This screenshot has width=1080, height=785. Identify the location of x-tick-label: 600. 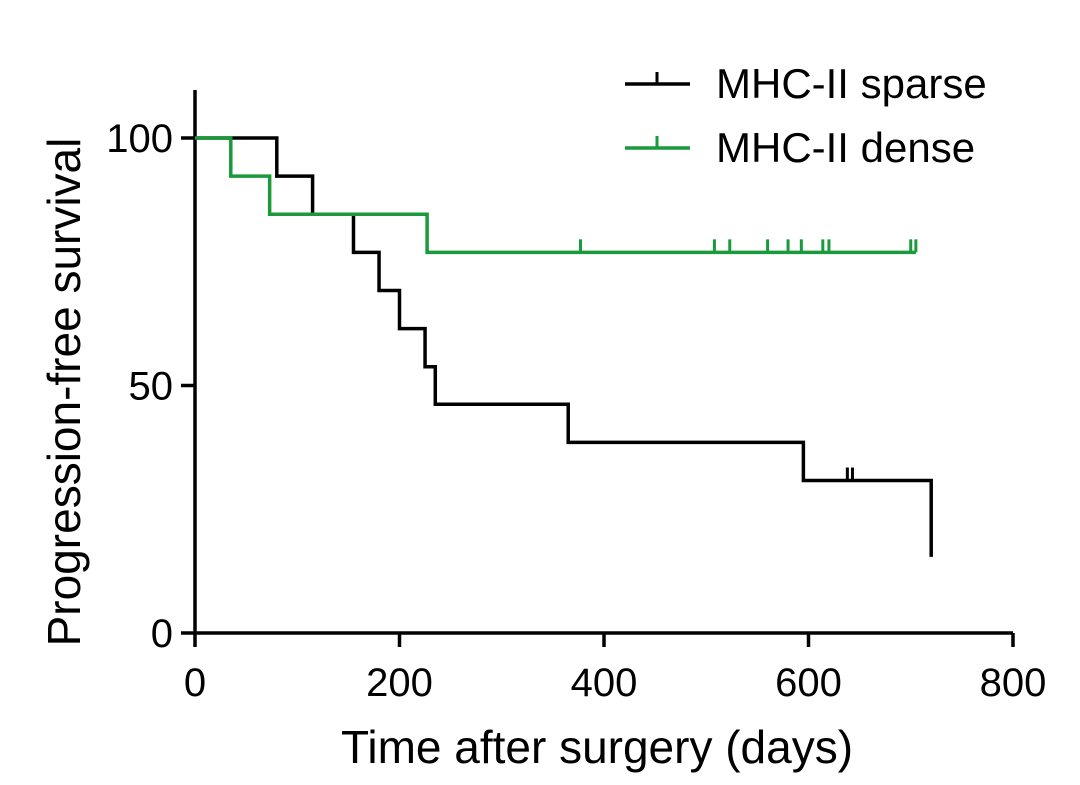
(808, 683).